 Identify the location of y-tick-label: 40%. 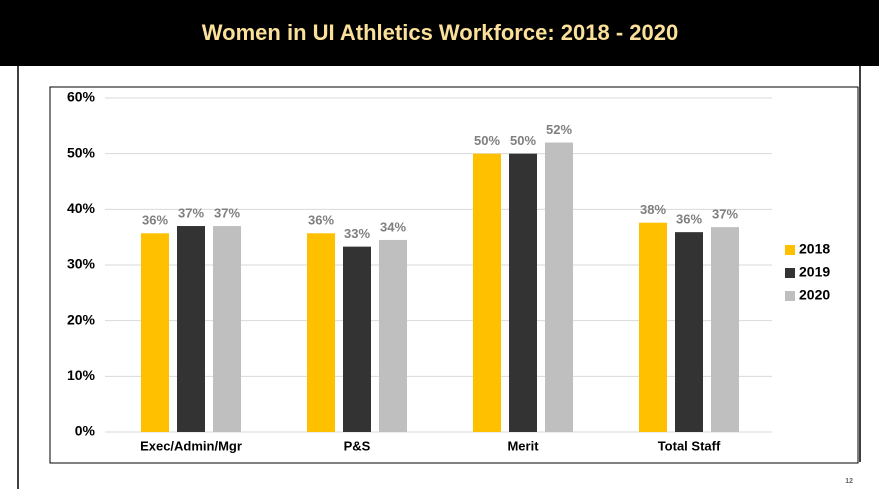
(81, 208).